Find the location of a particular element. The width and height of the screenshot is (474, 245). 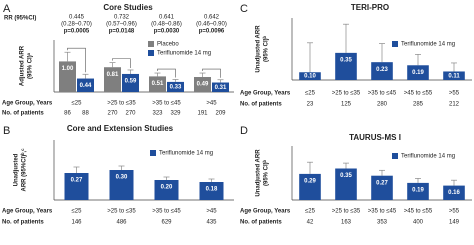

patient-count: 329 is located at coordinates (175, 114).